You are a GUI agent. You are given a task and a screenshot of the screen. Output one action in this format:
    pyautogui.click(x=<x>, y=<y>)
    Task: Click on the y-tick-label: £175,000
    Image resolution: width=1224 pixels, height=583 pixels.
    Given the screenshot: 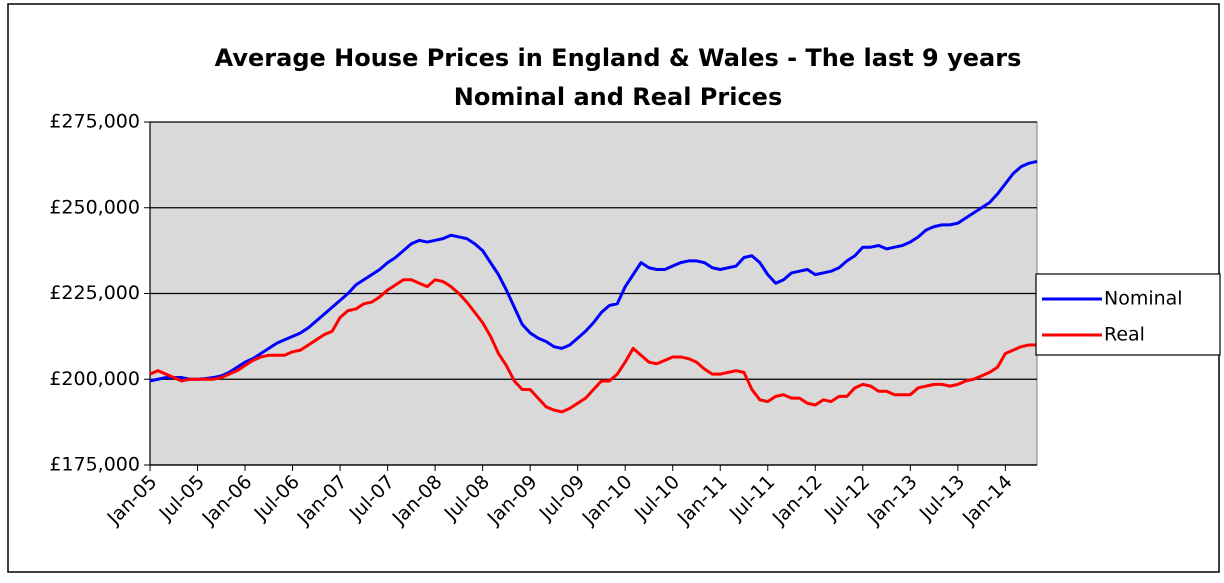 What is the action you would take?
    pyautogui.click(x=94, y=465)
    